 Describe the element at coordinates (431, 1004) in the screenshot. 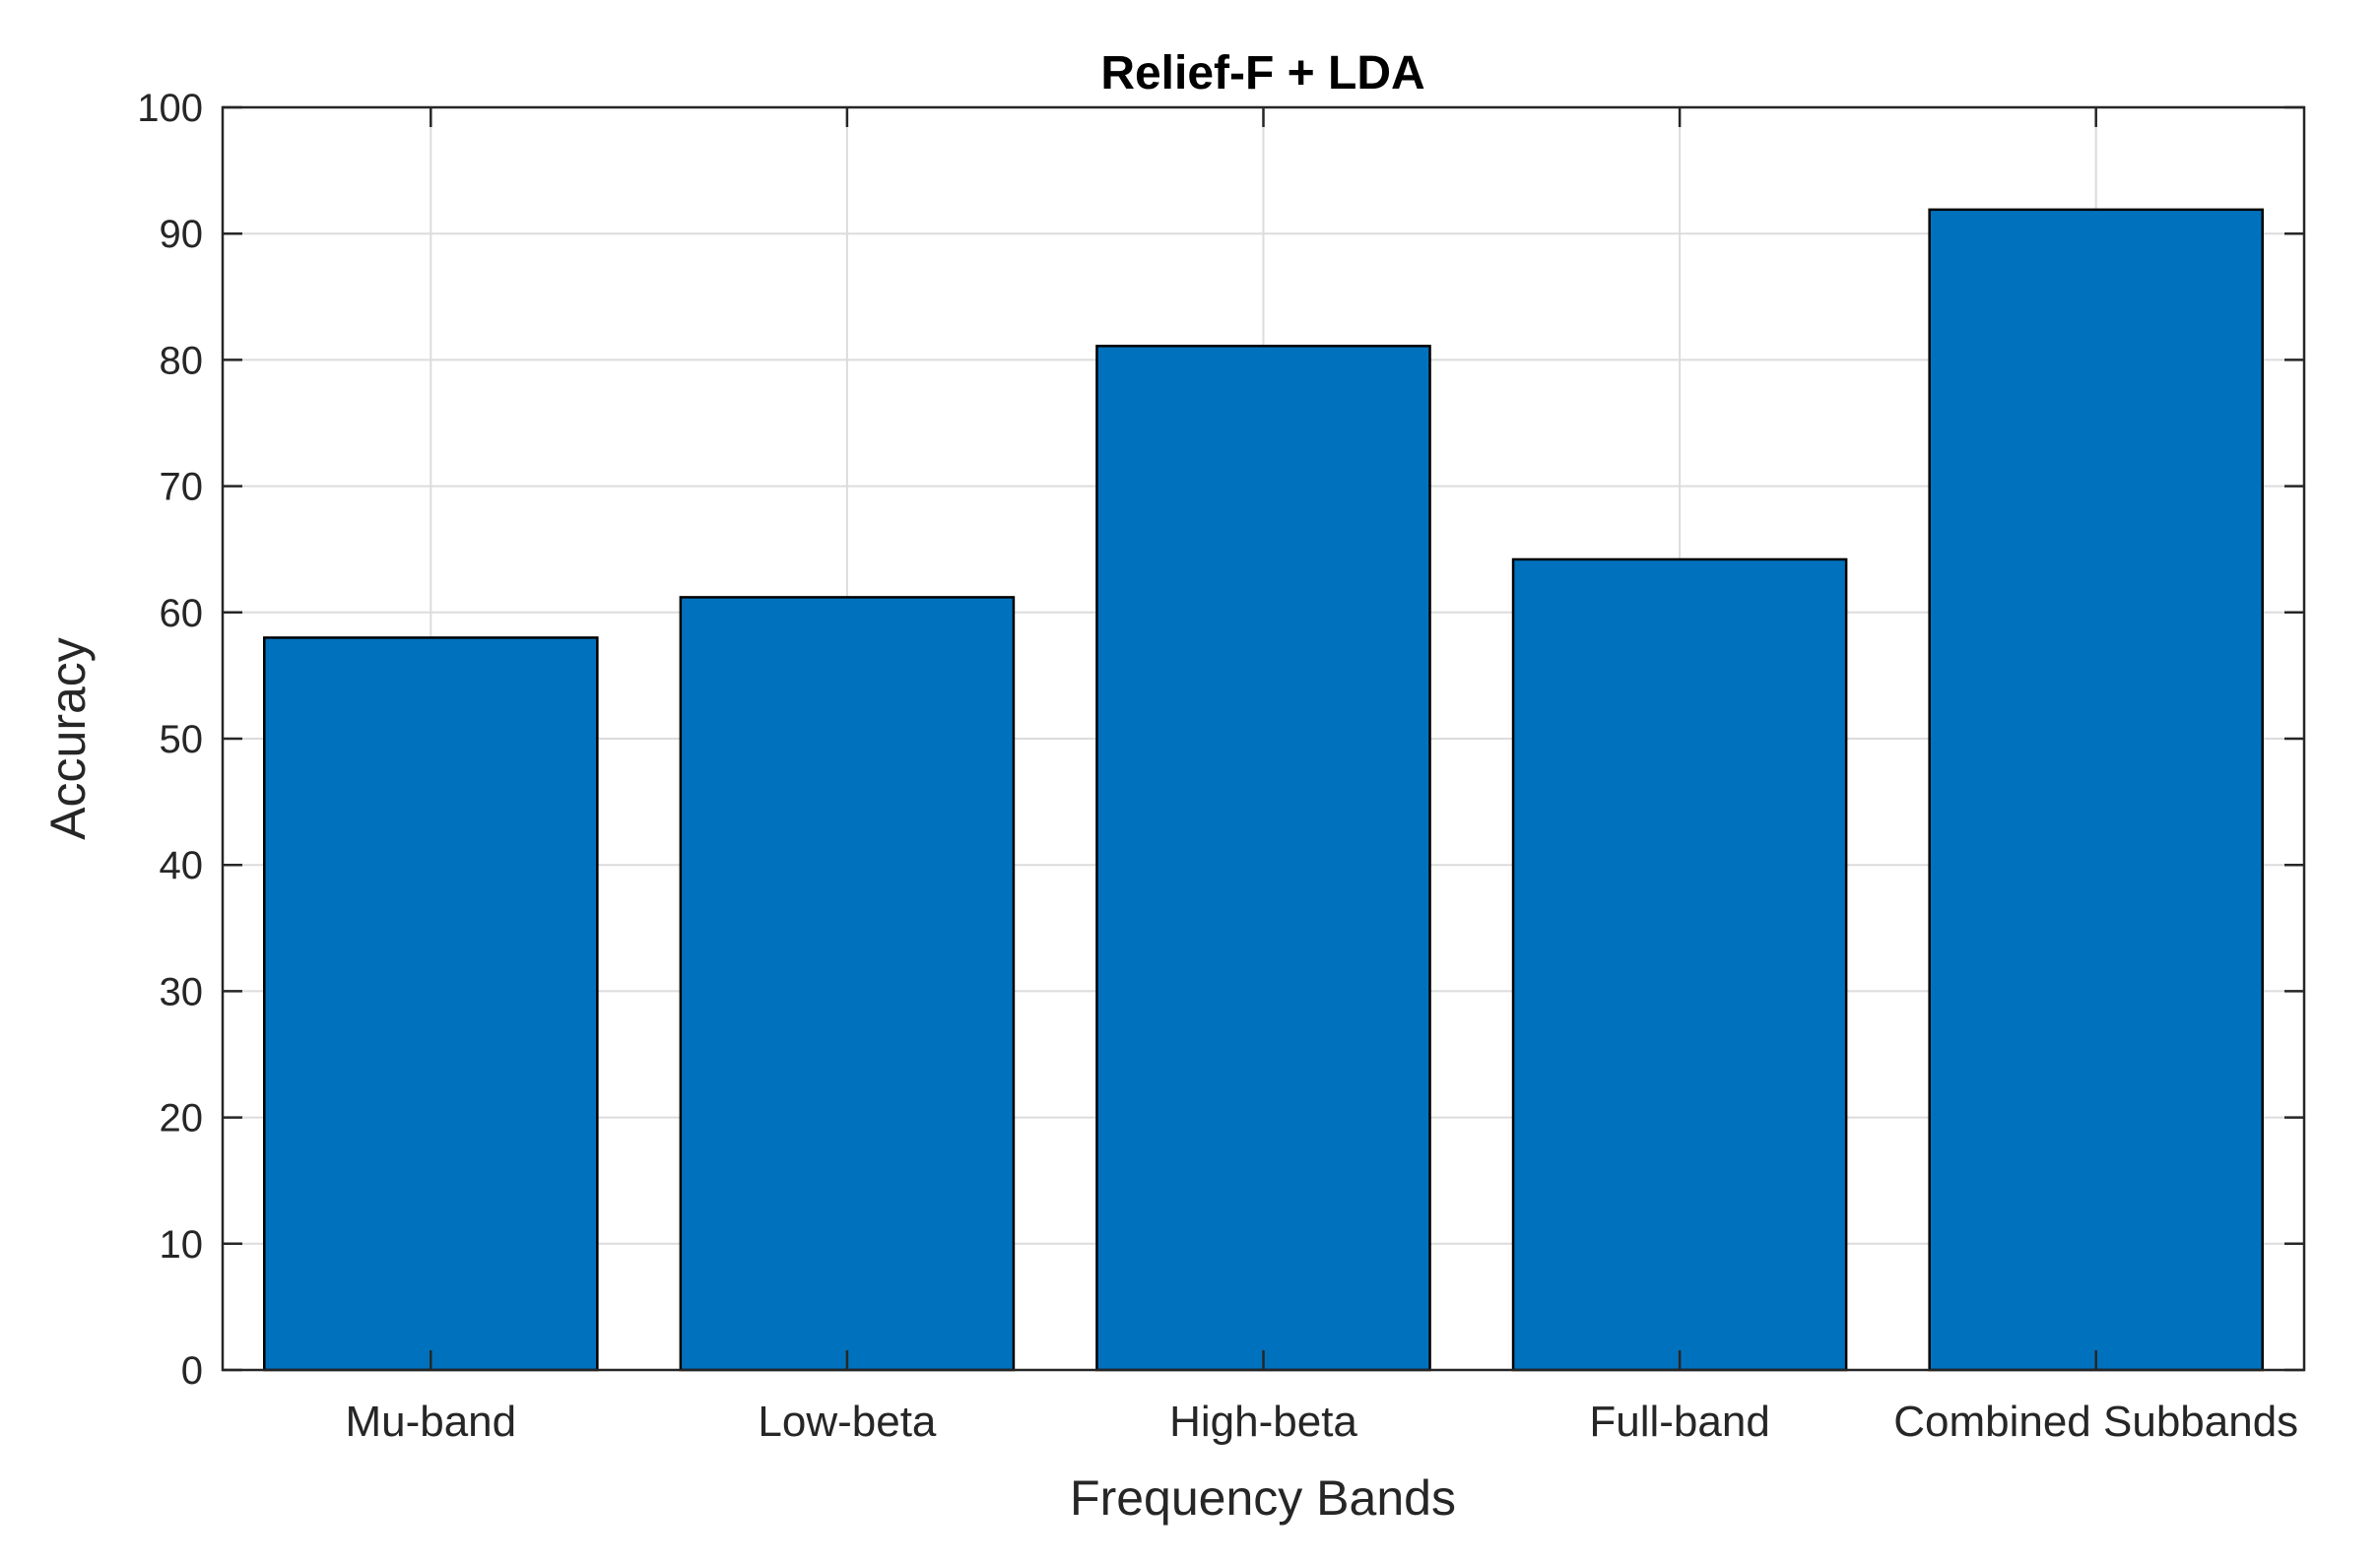

I see `bar-mu-band` at that location.